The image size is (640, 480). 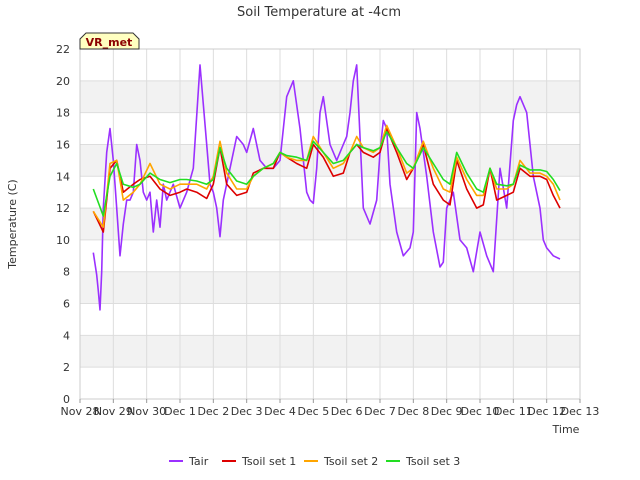 What do you see at coordinates (63, 144) in the screenshot?
I see `y-tick-label: 16` at bounding box center [63, 144].